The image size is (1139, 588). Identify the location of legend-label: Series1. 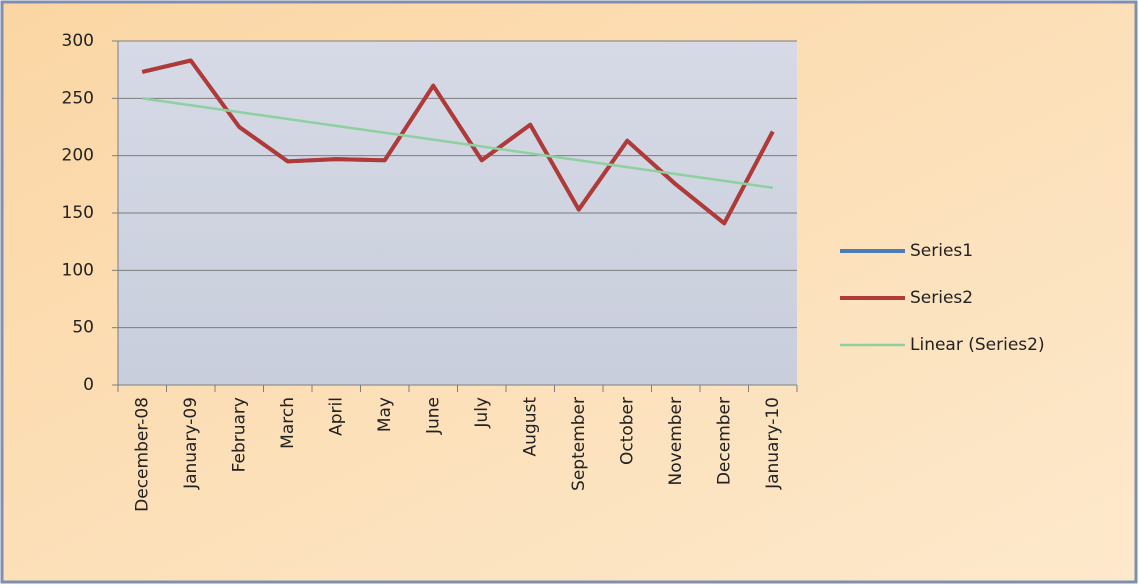
(941, 251).